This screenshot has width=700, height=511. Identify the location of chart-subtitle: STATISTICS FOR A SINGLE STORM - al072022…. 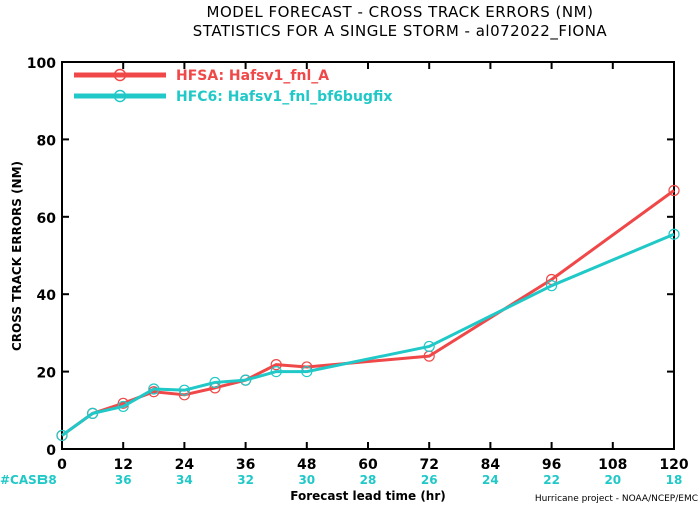
(400, 31).